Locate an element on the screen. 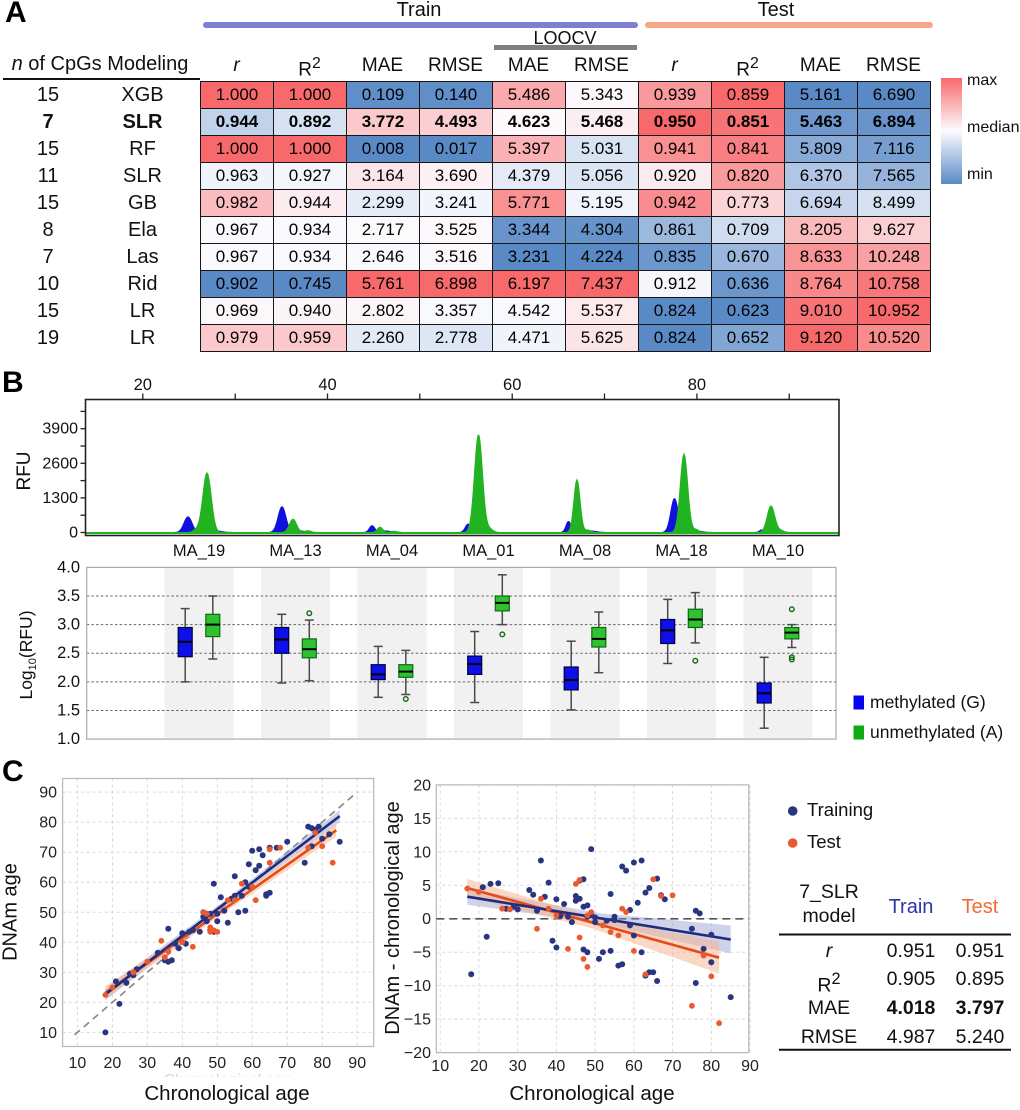  svg-text: Training is located at coordinates (840, 809).